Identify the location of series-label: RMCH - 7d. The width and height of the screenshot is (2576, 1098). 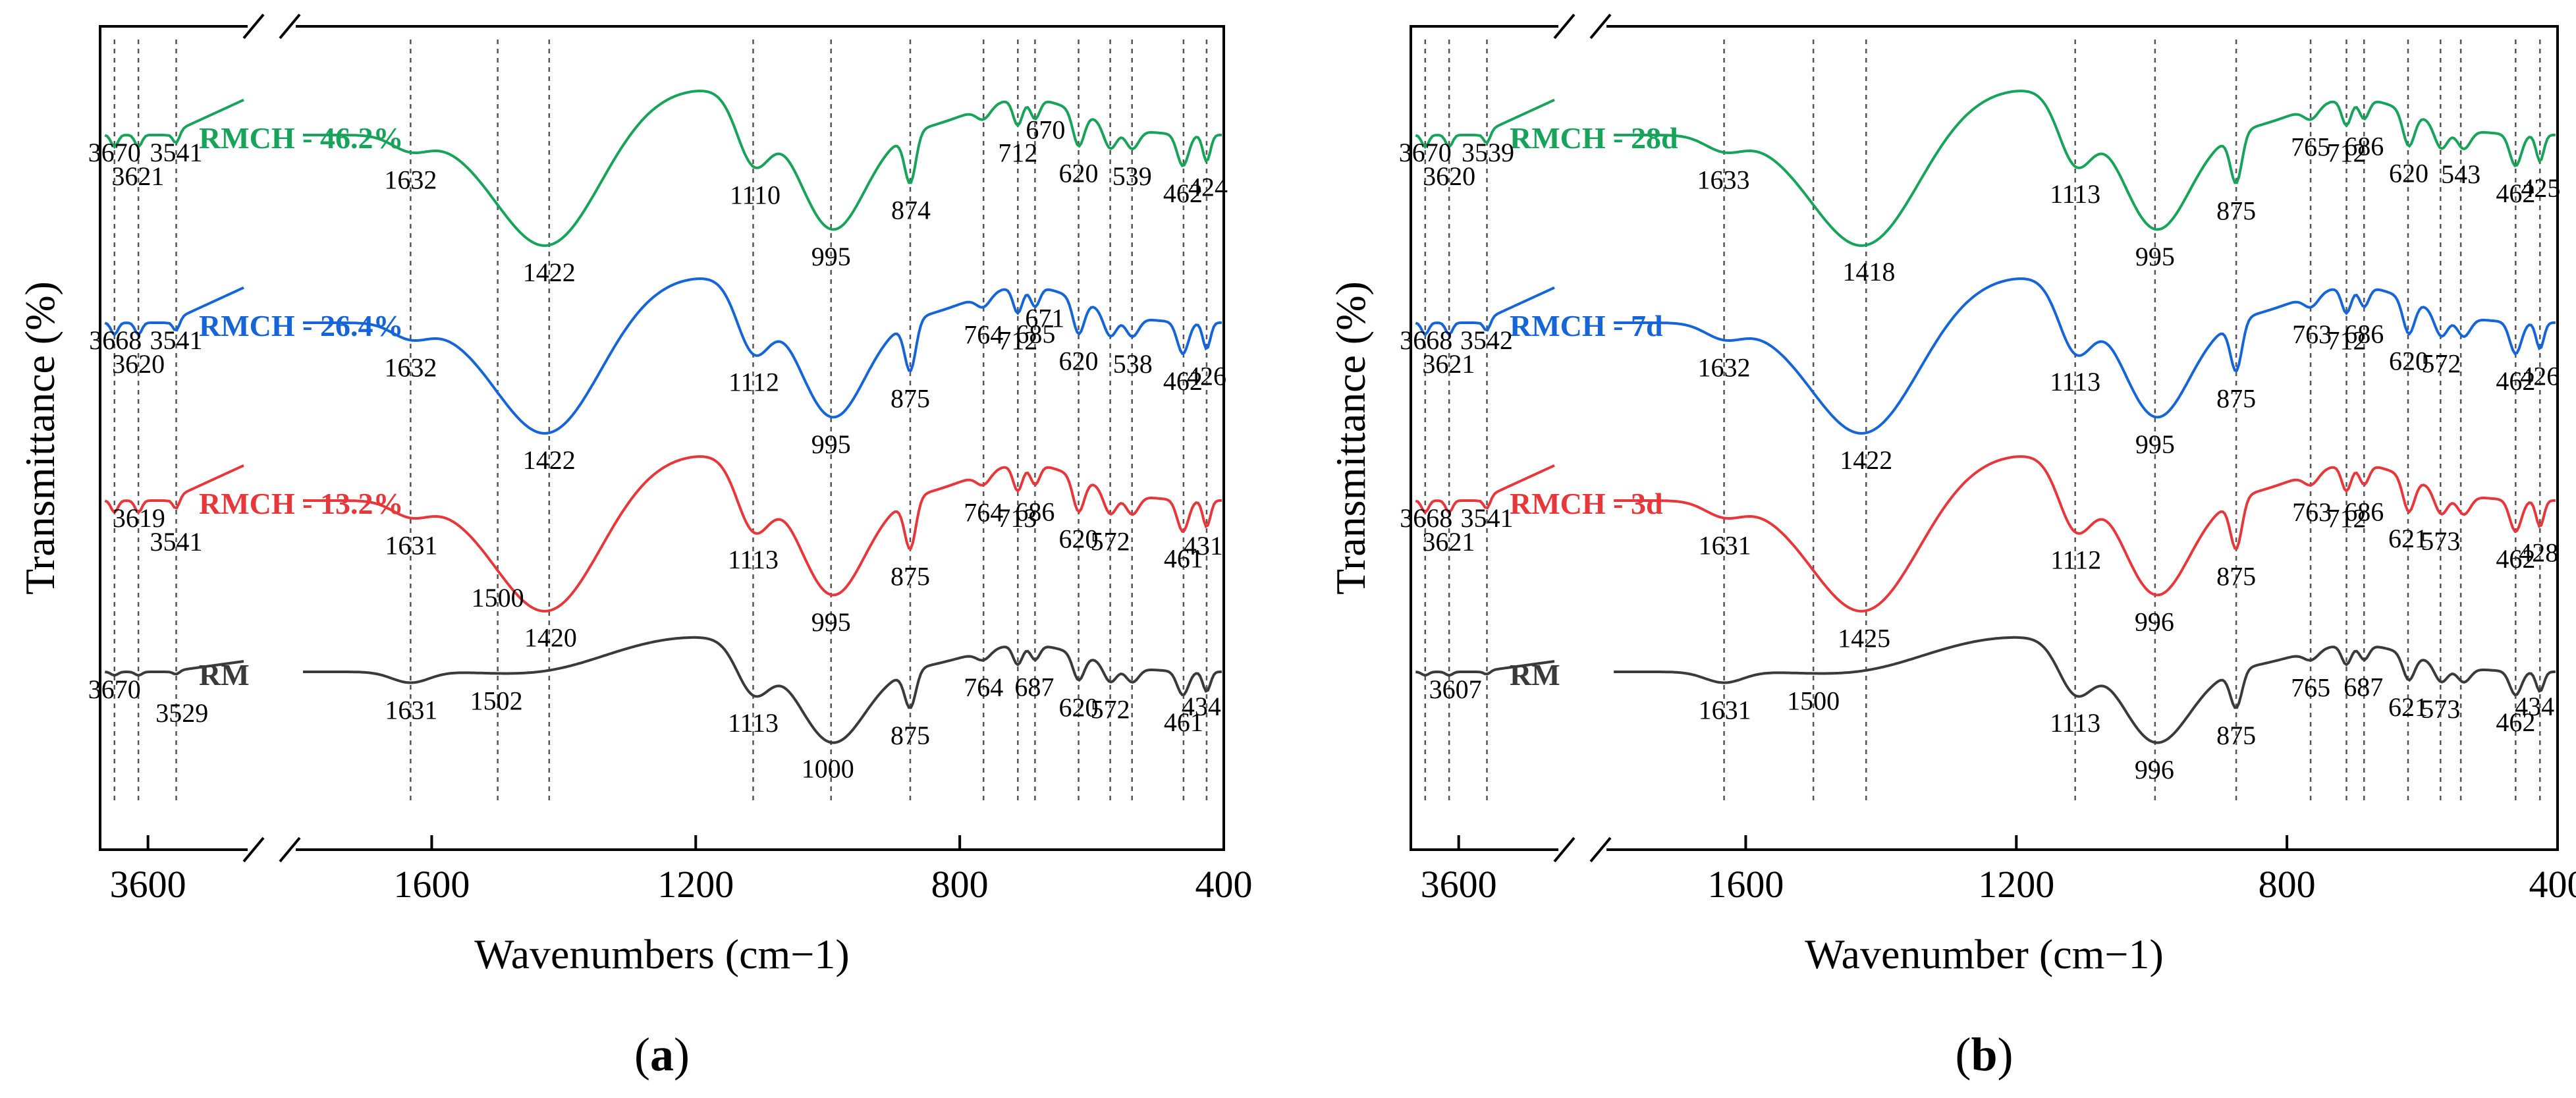
(1586, 326).